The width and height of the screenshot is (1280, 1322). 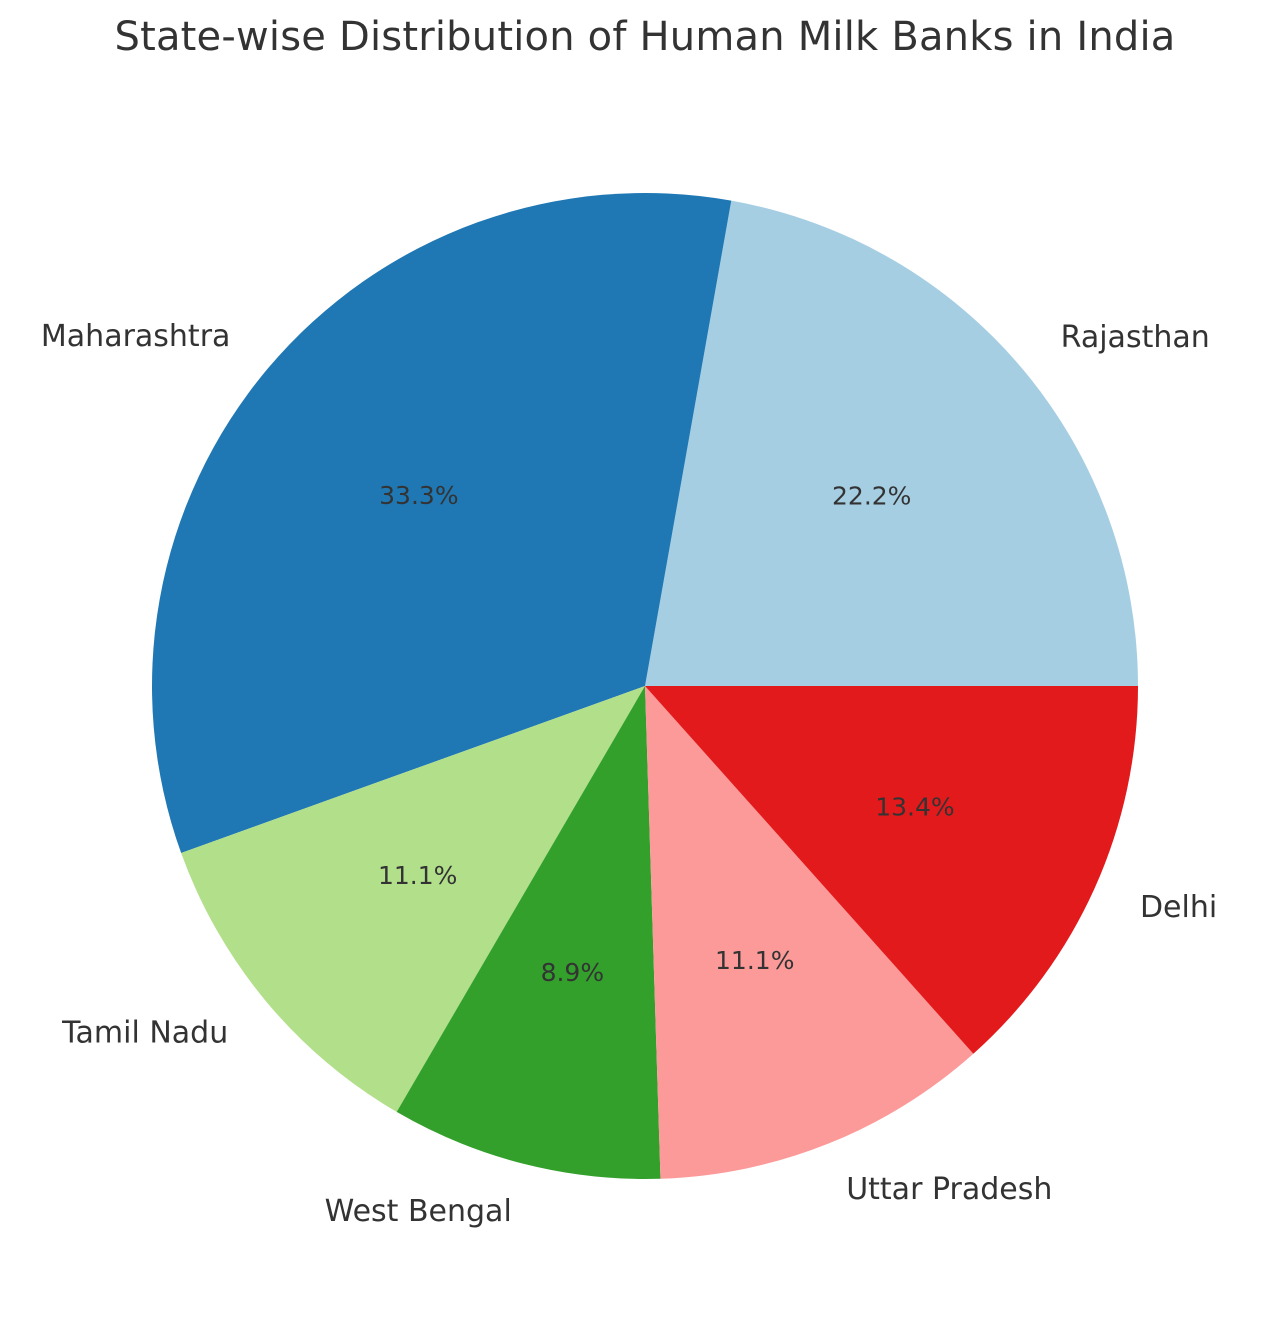 I want to click on slice-percent-delhi: 13.4%, so click(x=914, y=806).